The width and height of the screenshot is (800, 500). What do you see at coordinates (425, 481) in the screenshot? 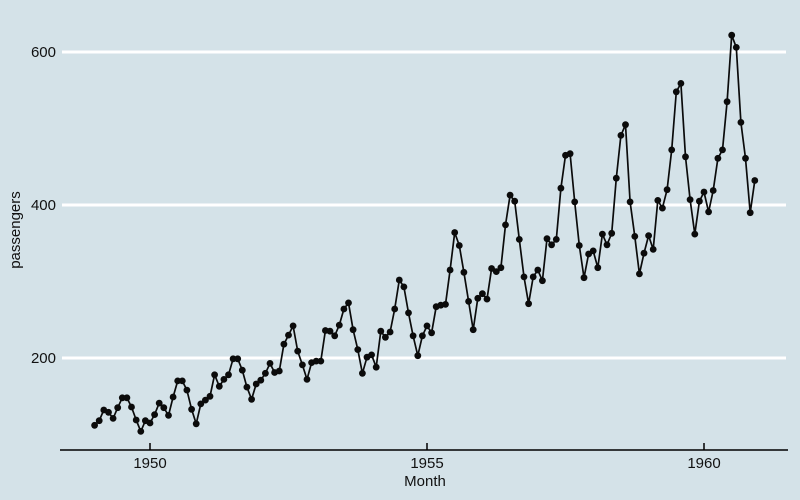
I see `x-axis-title: Month` at bounding box center [425, 481].